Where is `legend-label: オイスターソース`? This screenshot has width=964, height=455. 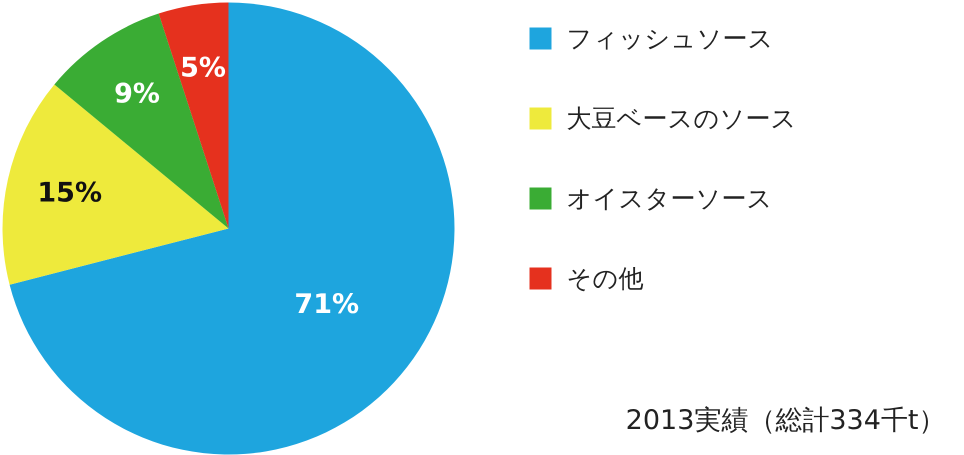
legend-label: オイスターソース is located at coordinates (669, 198).